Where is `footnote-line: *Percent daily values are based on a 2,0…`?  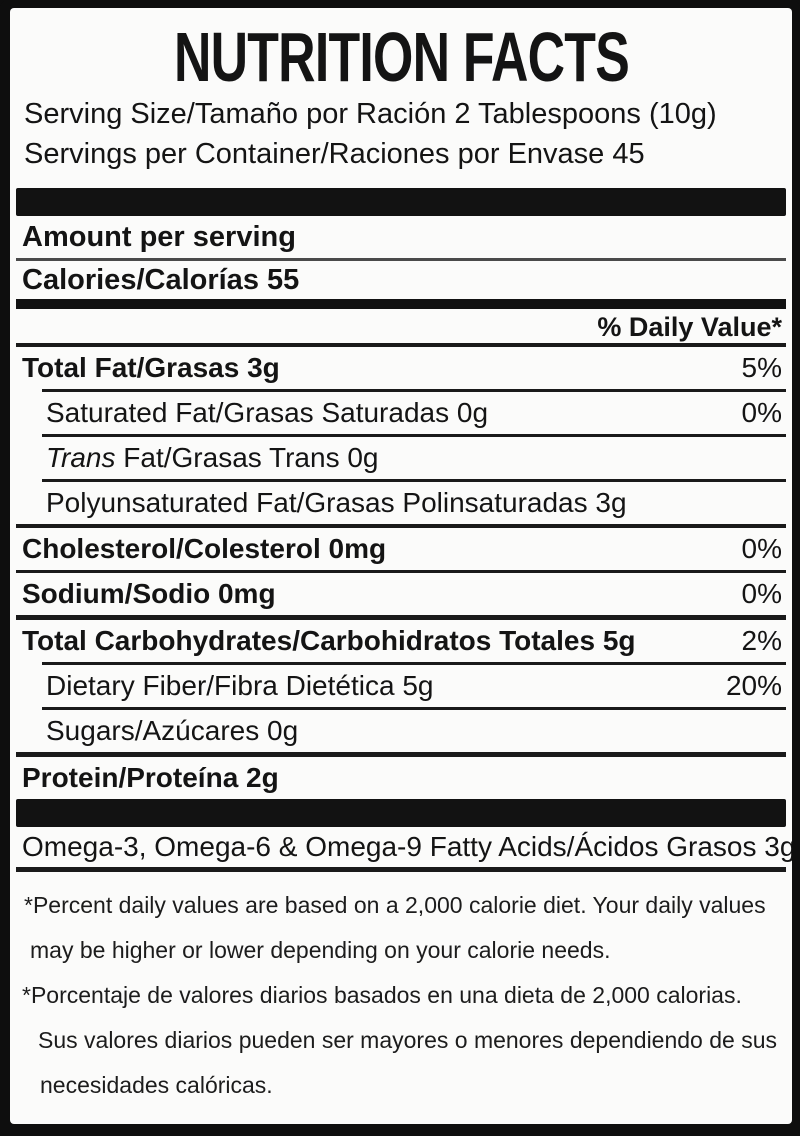 footnote-line: *Percent daily values are based on a 2,0… is located at coordinates (395, 905).